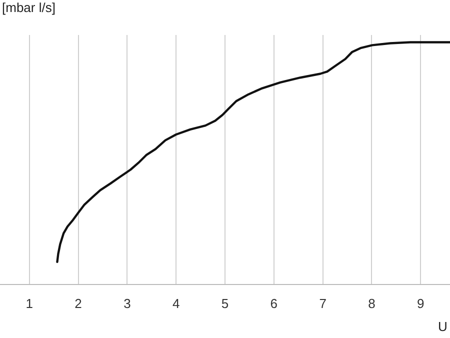  I want to click on x-tick-label: 5, so click(225, 303).